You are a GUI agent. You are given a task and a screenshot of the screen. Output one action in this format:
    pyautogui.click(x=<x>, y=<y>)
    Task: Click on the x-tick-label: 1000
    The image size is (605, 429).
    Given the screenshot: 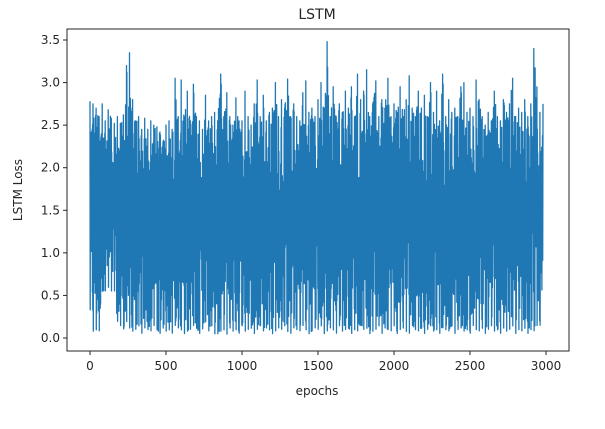 What is the action you would take?
    pyautogui.click(x=242, y=366)
    